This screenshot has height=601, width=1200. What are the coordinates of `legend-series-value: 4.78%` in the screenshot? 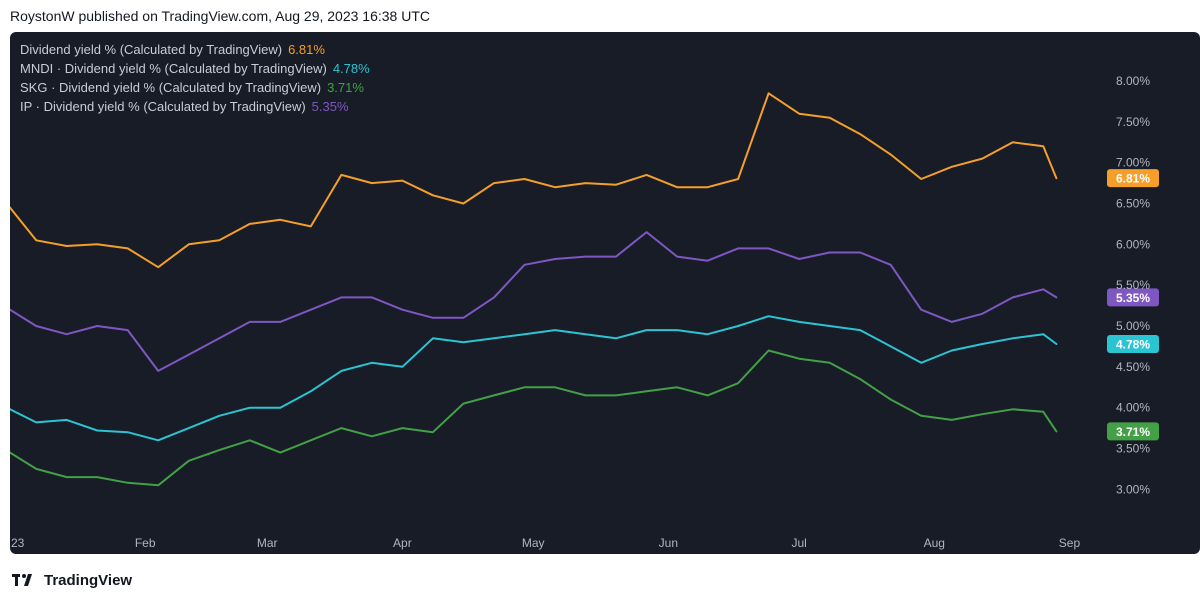 It's located at (351, 68).